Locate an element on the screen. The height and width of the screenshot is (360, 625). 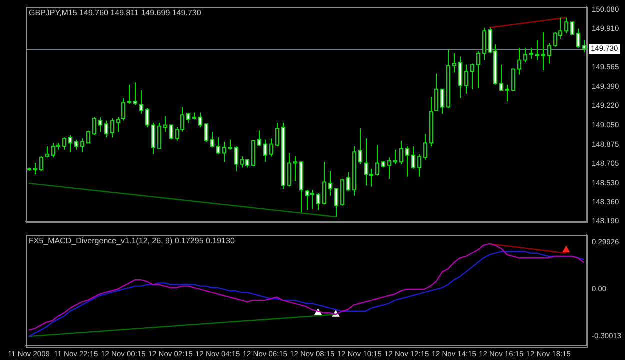
chart-title: FX5_MACD_Divergence_v1.1(12, 26, 9) 0.17295 0.19130 is located at coordinates (132, 241).